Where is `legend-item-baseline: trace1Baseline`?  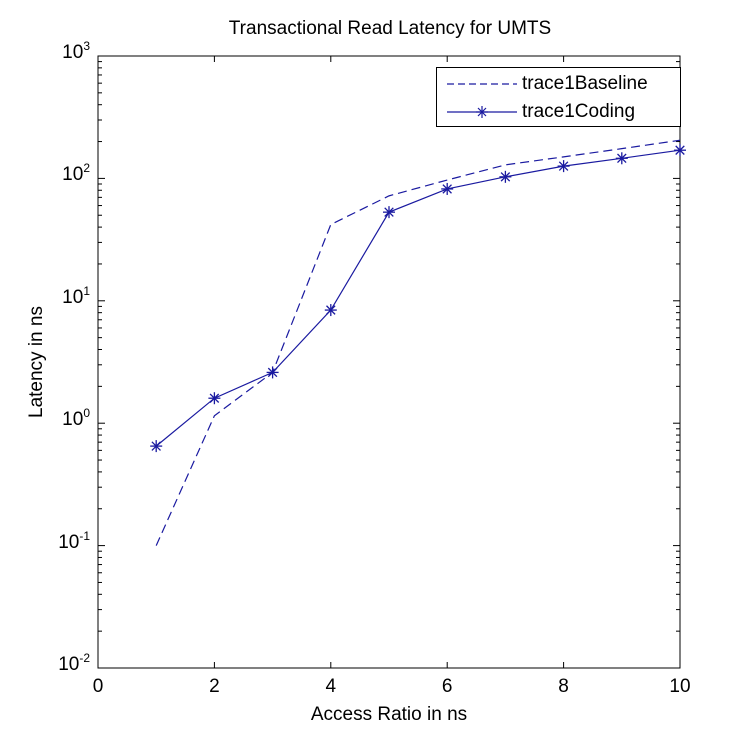
legend-item-baseline: trace1Baseline is located at coordinates (558, 84).